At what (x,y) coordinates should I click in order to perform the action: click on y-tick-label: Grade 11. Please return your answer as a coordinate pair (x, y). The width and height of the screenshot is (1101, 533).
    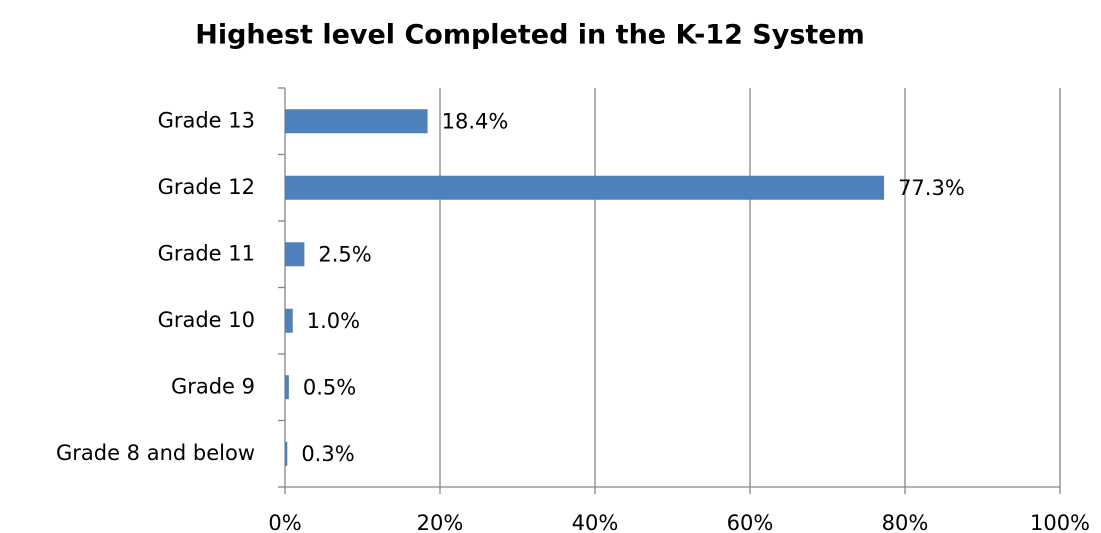
    Looking at the image, I should click on (206, 253).